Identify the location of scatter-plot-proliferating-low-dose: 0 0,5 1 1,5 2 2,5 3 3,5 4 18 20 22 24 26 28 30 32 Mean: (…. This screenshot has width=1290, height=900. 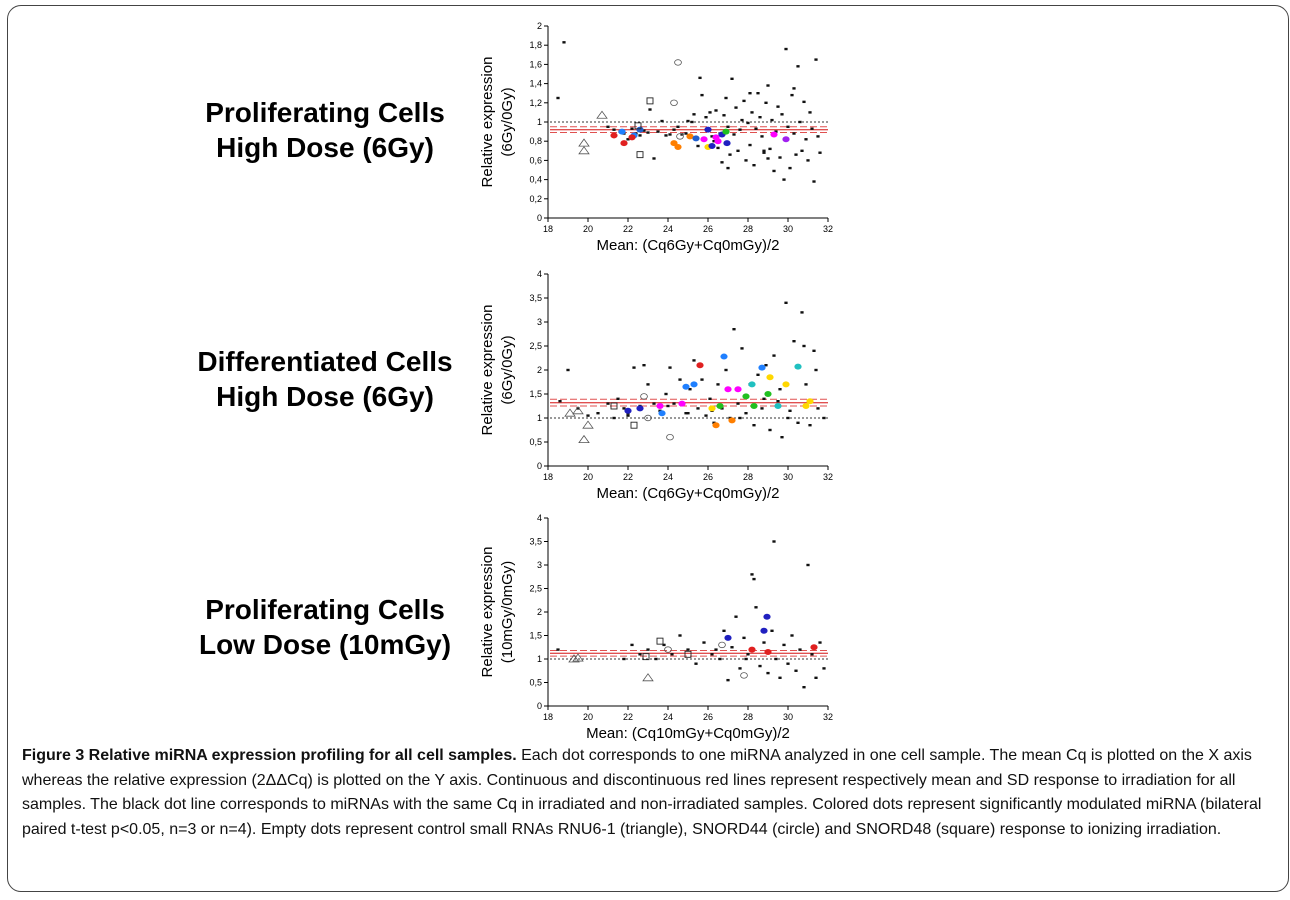
(656, 627).